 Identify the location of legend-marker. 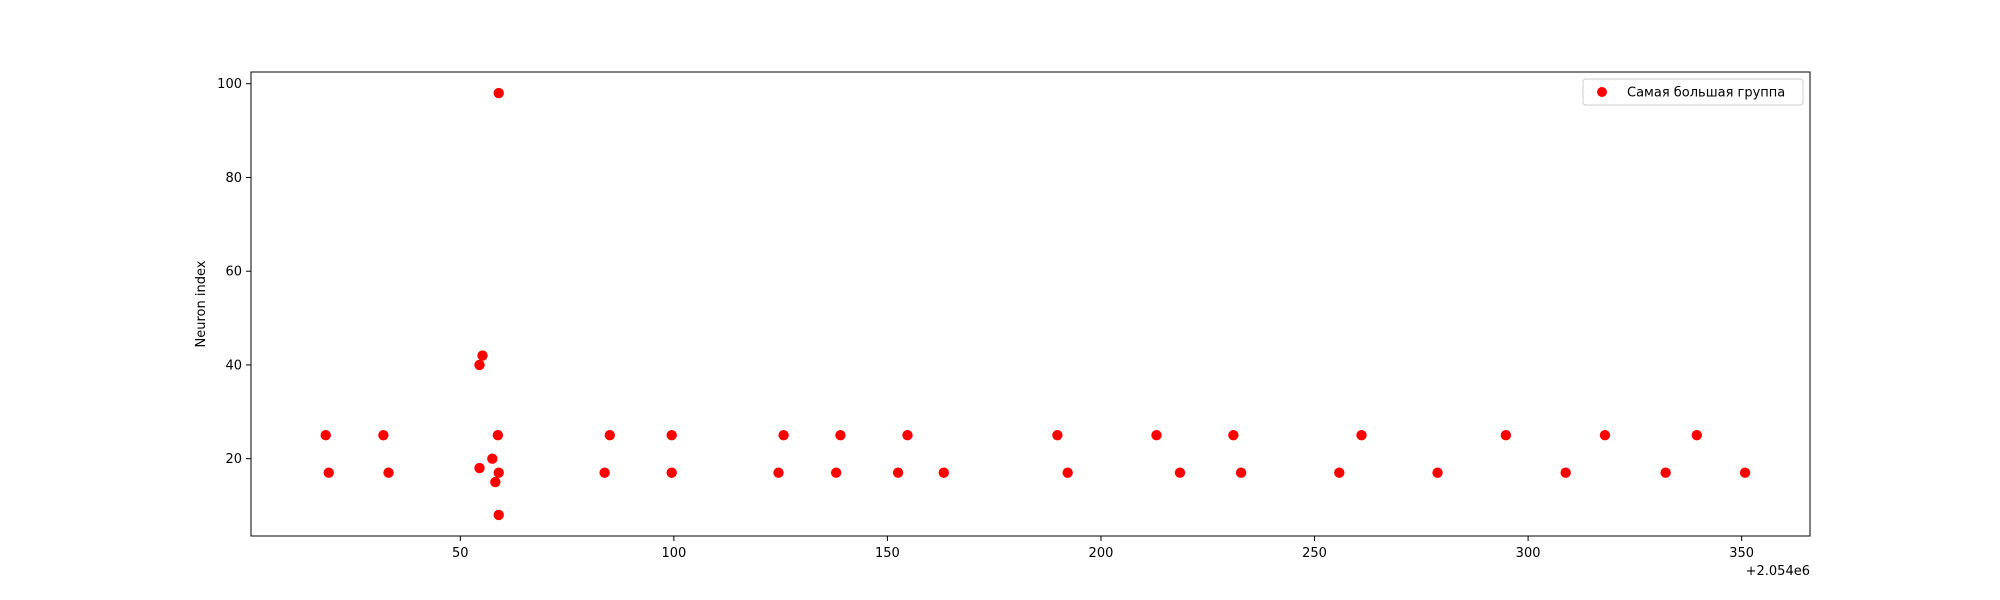
(1602, 92).